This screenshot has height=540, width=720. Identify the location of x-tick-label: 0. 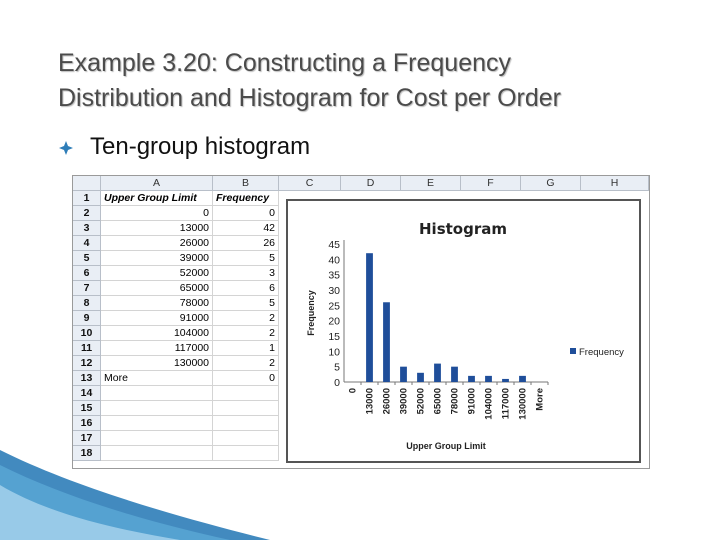
(353, 390).